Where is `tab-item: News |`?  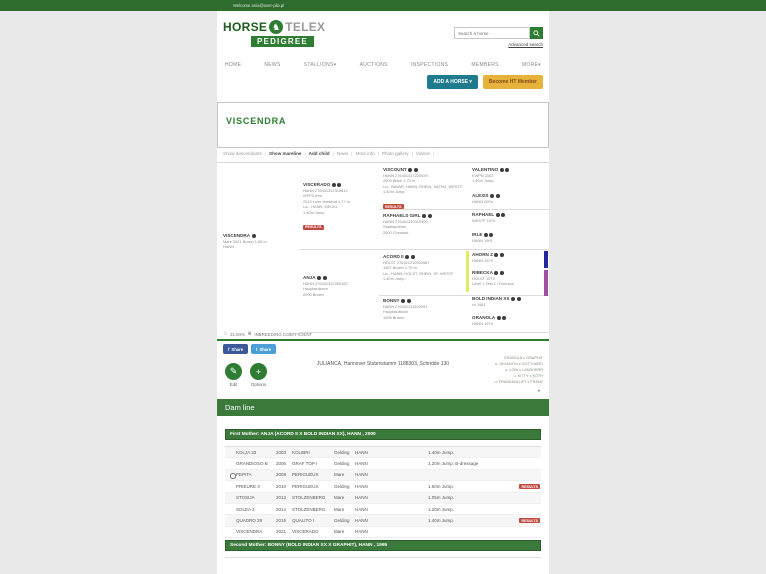 tab-item: News | is located at coordinates (344, 153).